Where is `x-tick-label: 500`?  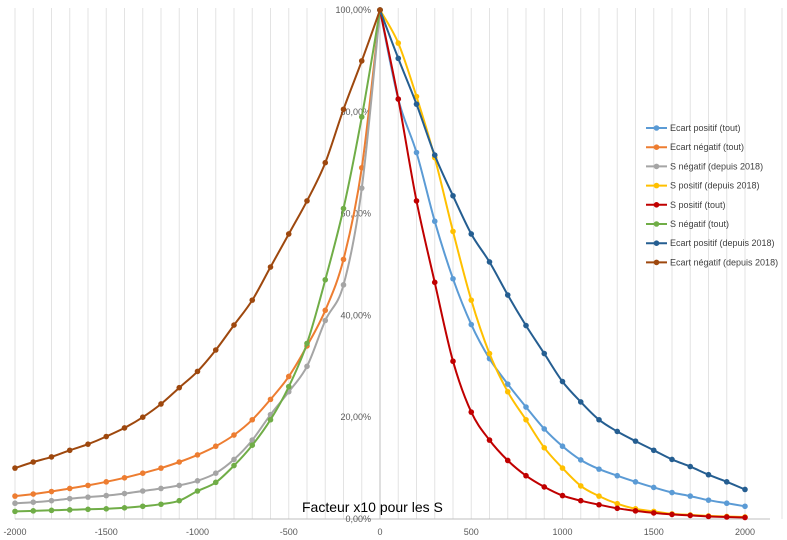
x-tick-label: 500 is located at coordinates (471, 532).